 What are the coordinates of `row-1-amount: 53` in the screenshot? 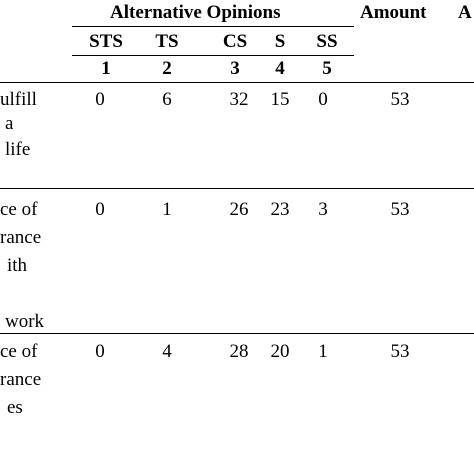 It's located at (400, 99).